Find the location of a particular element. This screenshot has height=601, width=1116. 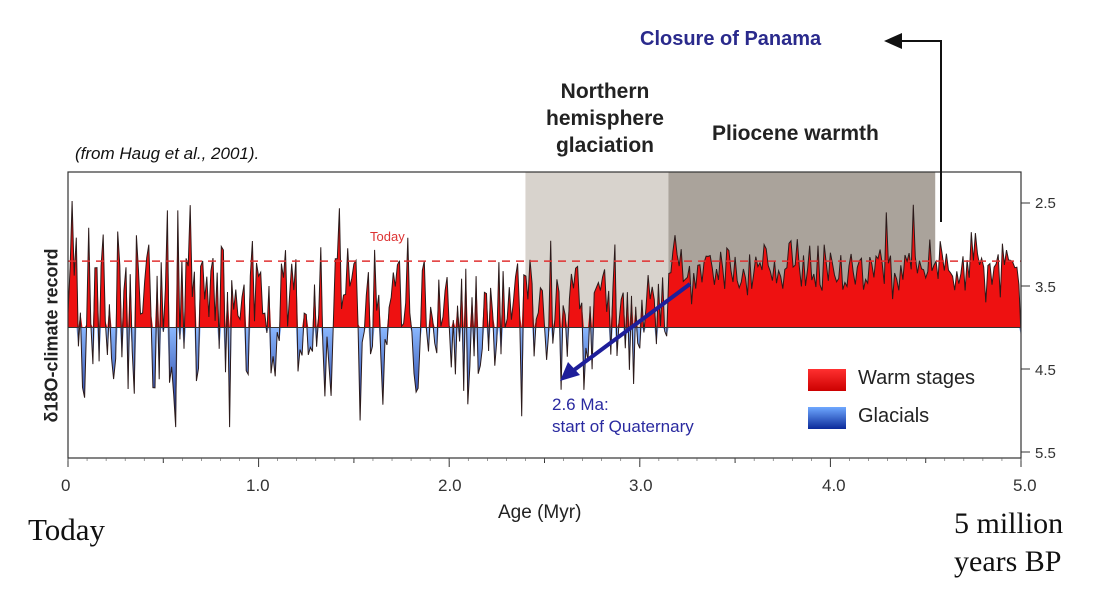

quaternary-annotation: 2.6 Ma: start of Quaternary is located at coordinates (623, 416).